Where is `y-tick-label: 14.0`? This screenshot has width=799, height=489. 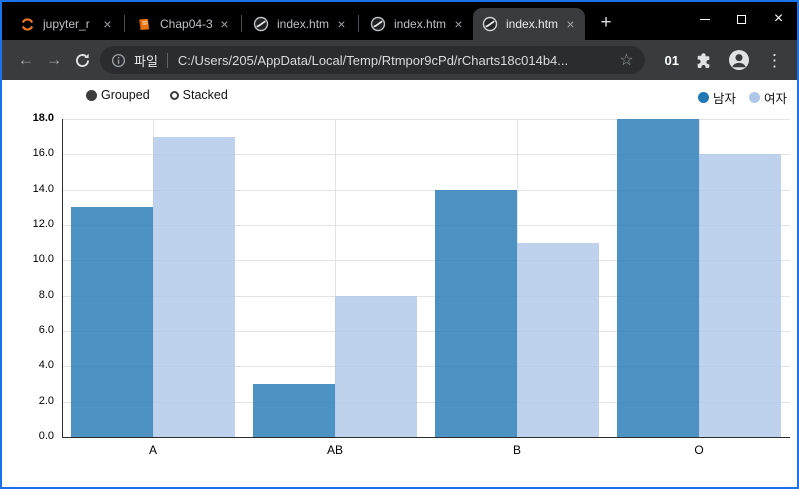 y-tick-label: 14.0 is located at coordinates (43, 188).